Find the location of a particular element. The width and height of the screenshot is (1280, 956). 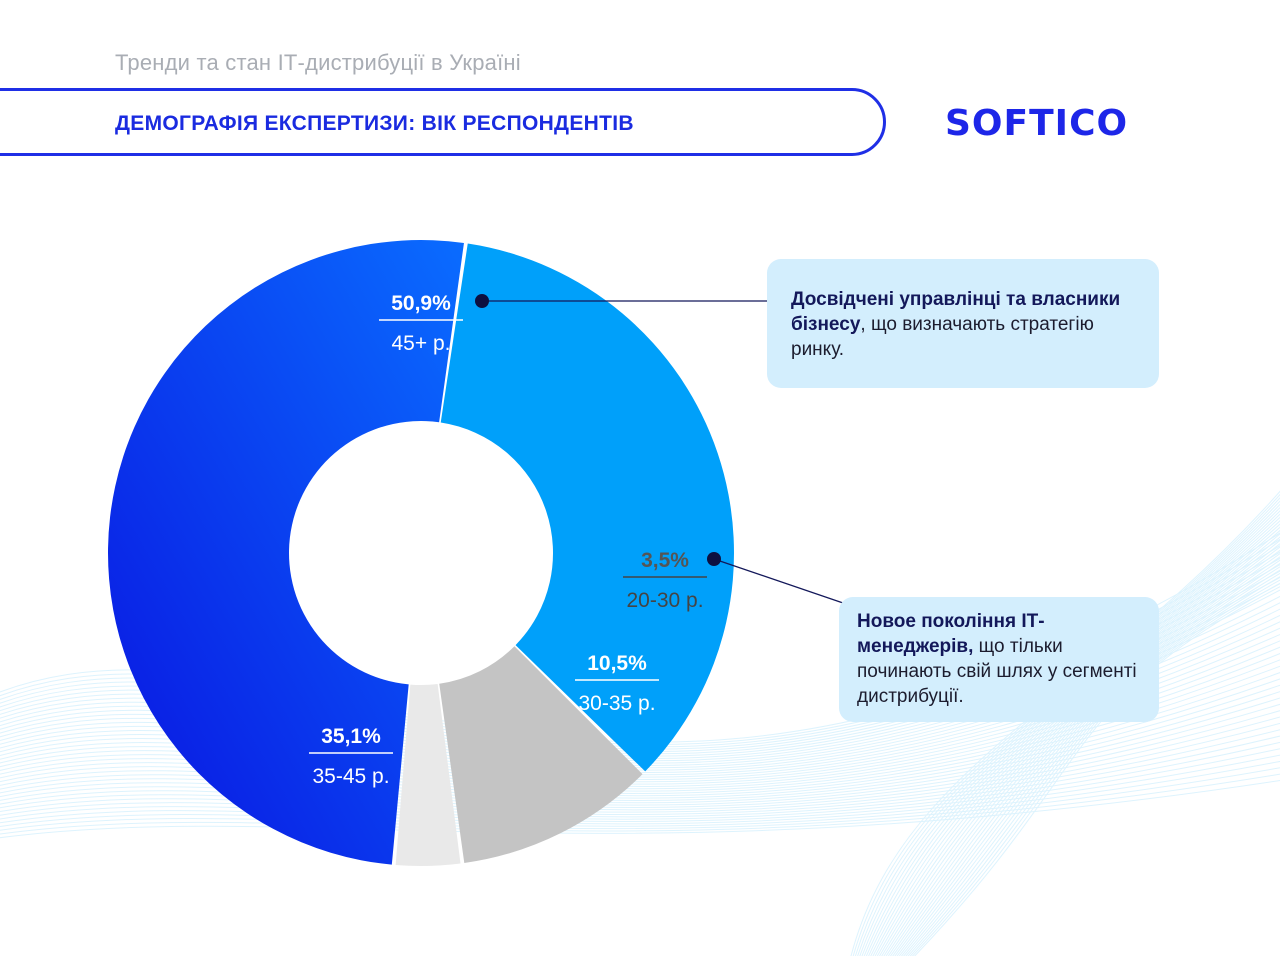

page-title: ДЕМОГРАФІЯ ЕКСПЕРТИЗИ: ВІК РЕСПОНДЕНТІВ is located at coordinates (374, 123).